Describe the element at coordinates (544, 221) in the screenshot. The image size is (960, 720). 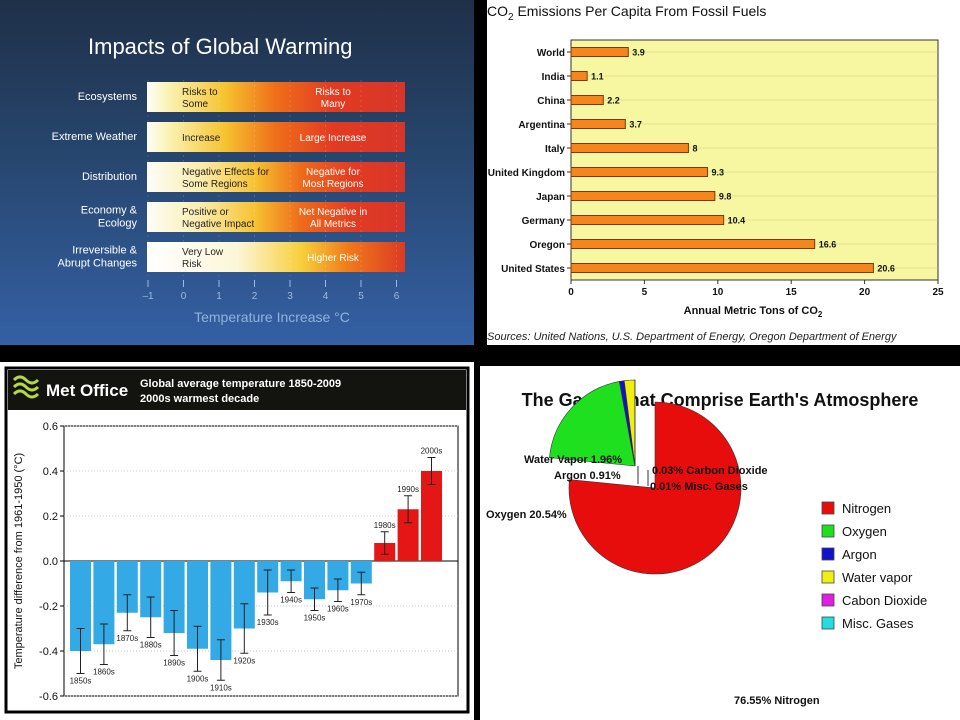
I see `co2-category-label: Germany` at that location.